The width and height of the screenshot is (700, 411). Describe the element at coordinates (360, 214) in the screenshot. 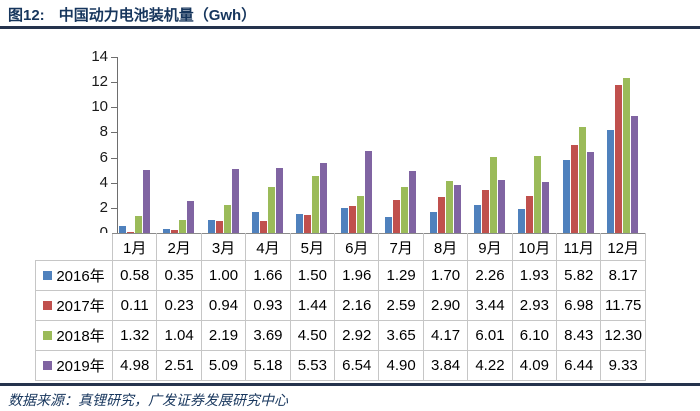

I see `bar-2018年-6月` at that location.